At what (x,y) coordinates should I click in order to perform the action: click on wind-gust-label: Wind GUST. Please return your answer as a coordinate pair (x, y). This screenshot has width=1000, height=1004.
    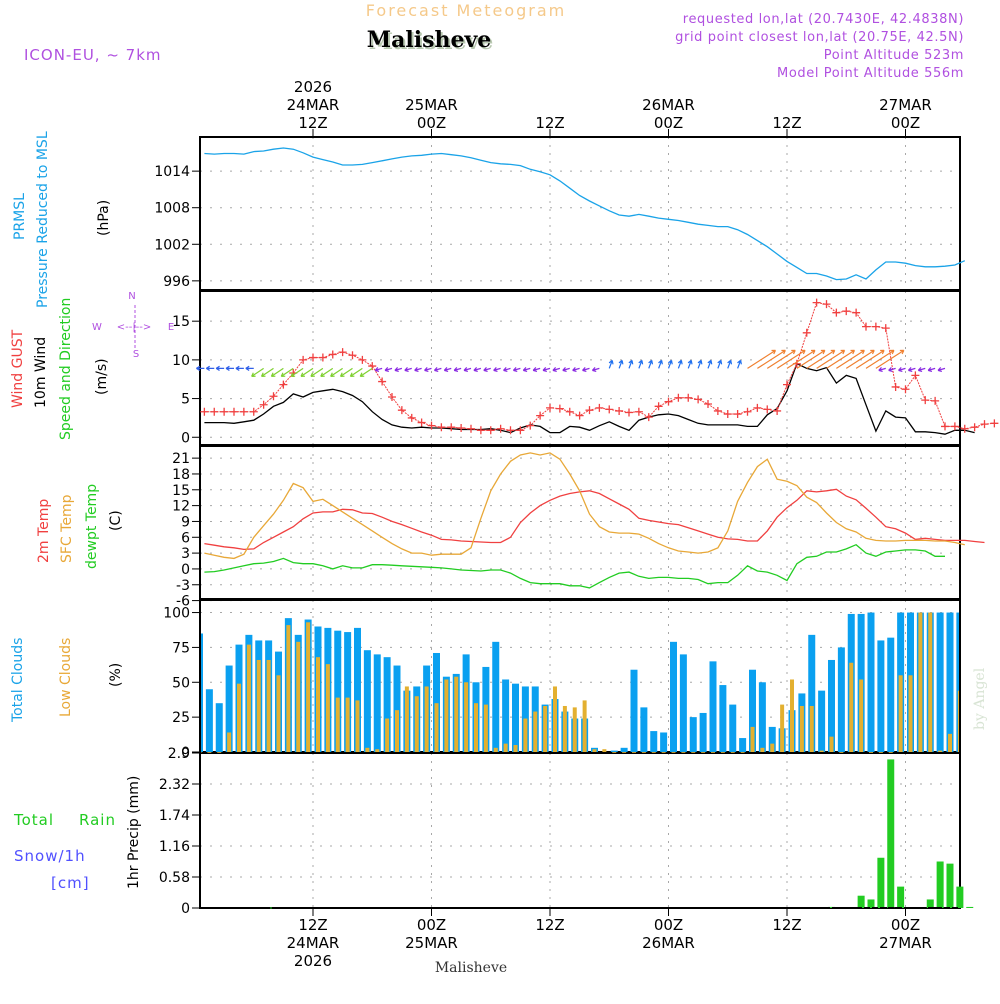
    Looking at the image, I should click on (18, 368).